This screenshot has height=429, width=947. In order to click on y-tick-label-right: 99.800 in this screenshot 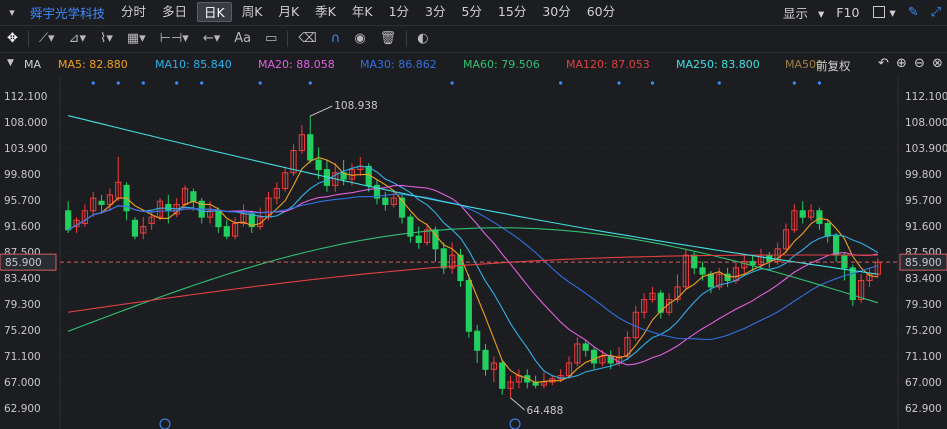, I will do `click(923, 175)`.